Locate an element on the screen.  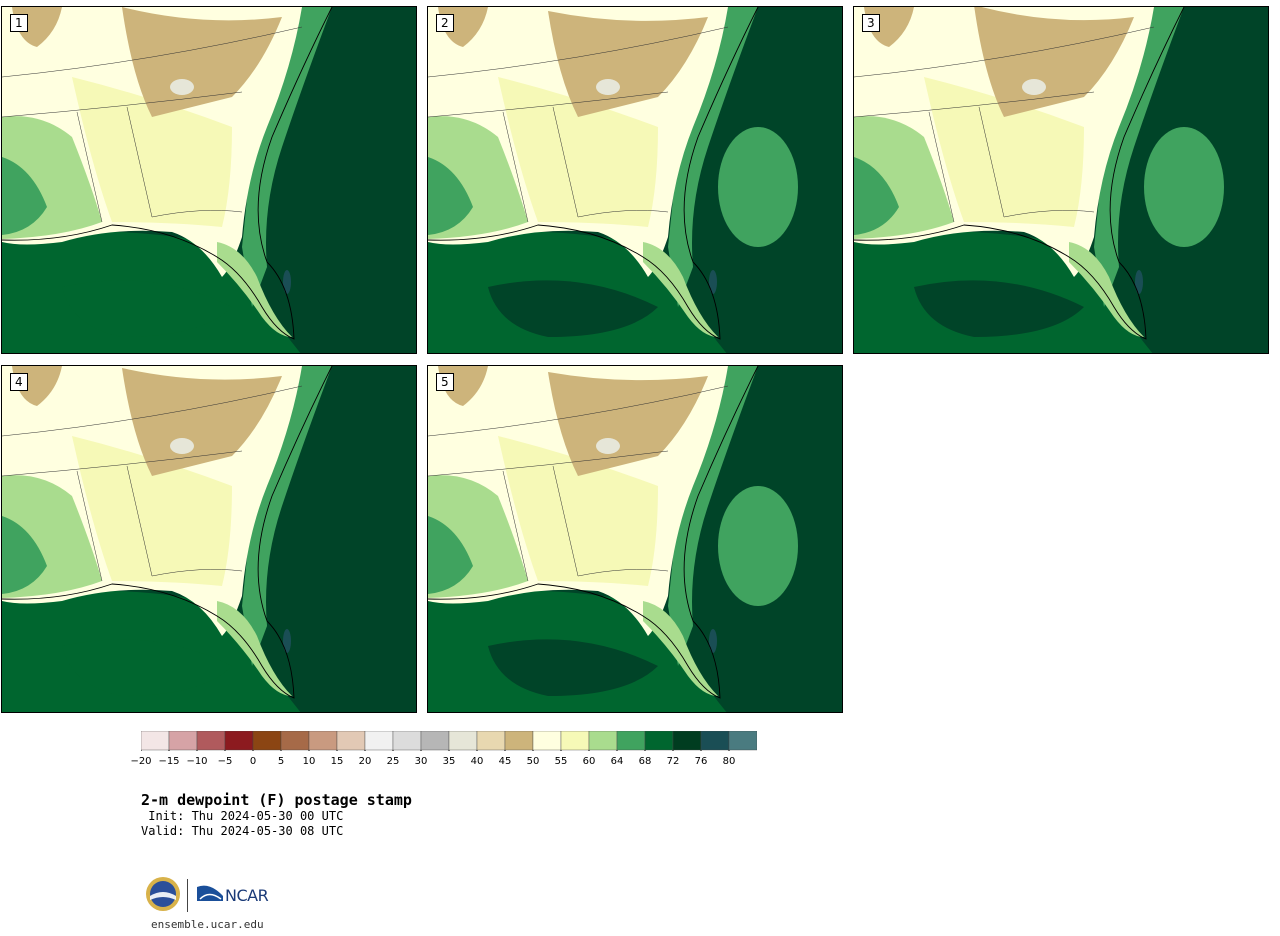
member-label: 3 is located at coordinates (871, 23).